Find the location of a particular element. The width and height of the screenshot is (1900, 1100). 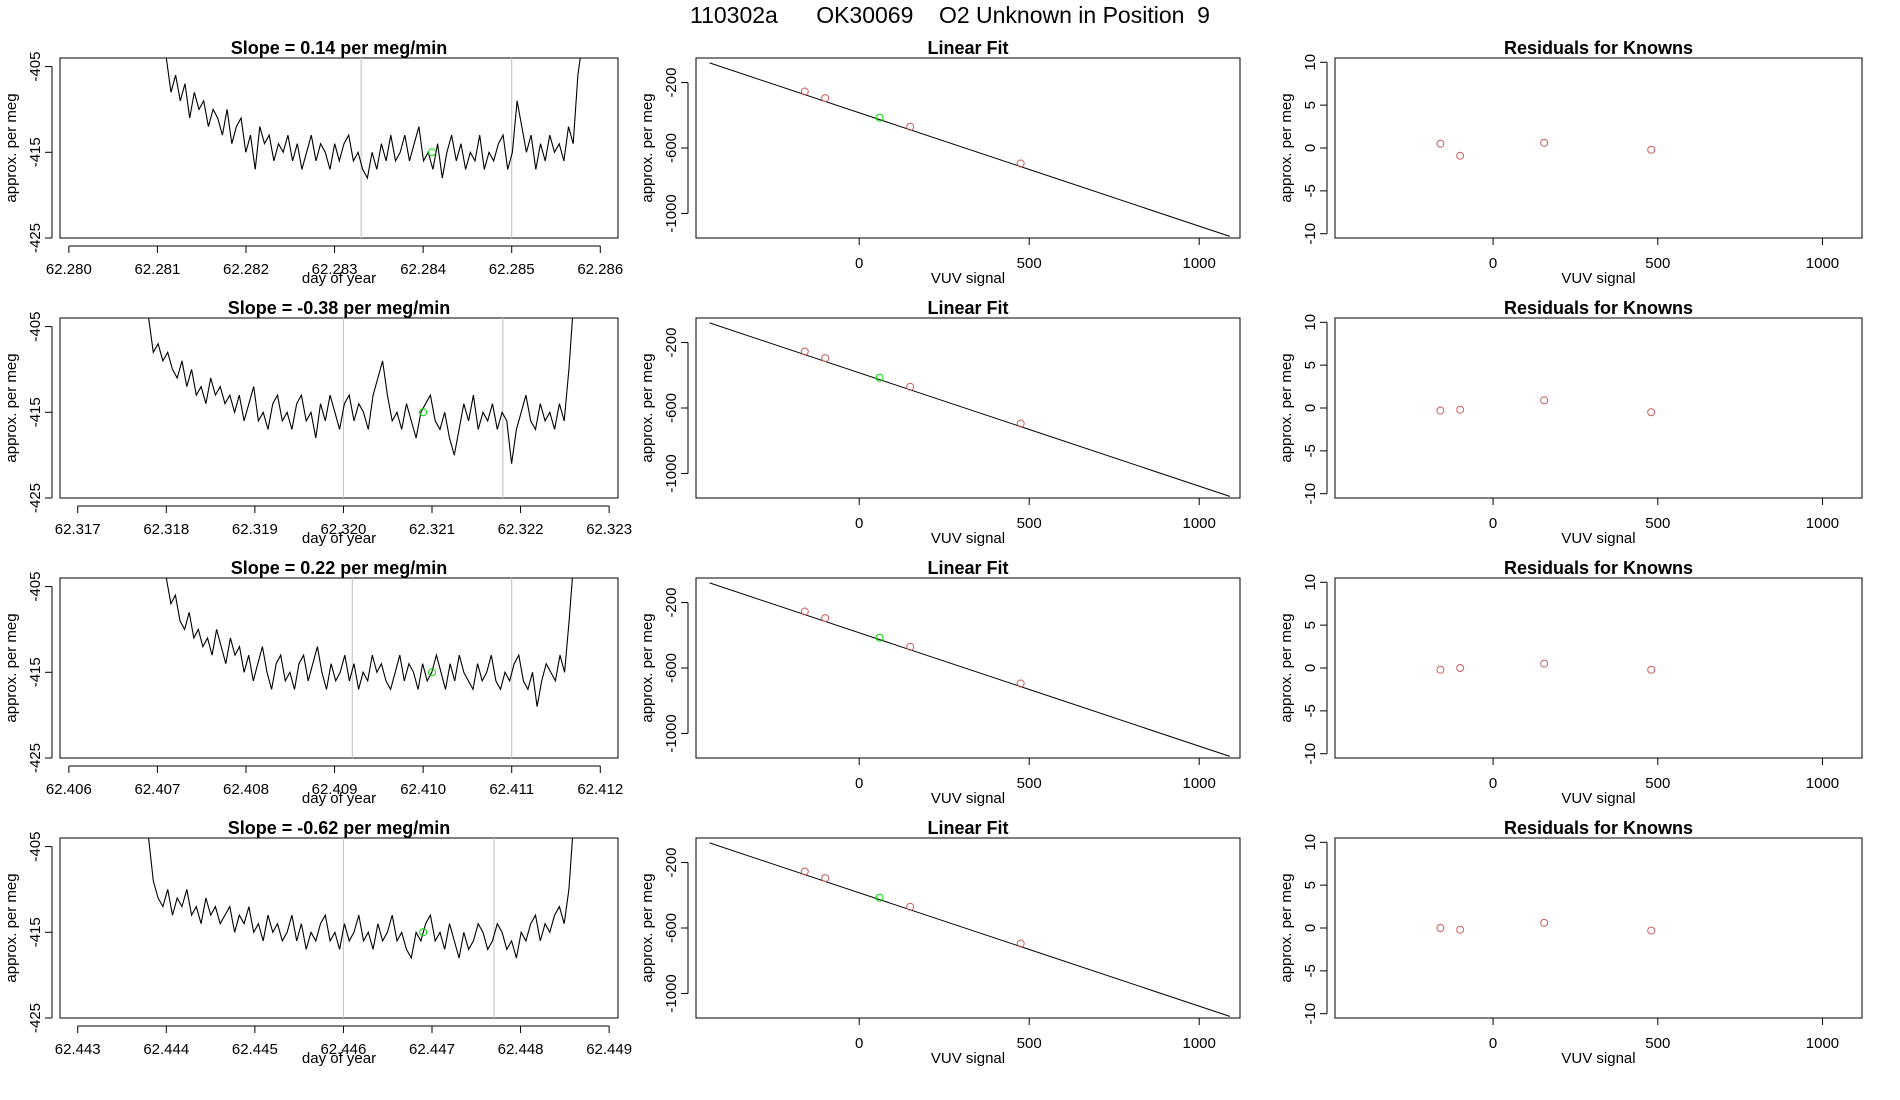

x-tick-label: 62.411 is located at coordinates (511, 789).